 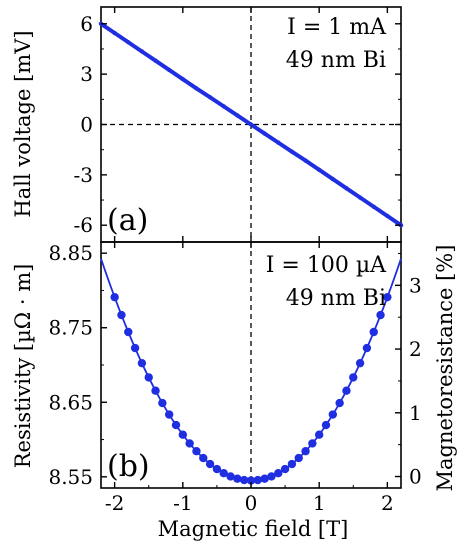 I want to click on panel-b-y2tick-label: 3, so click(x=415, y=285).